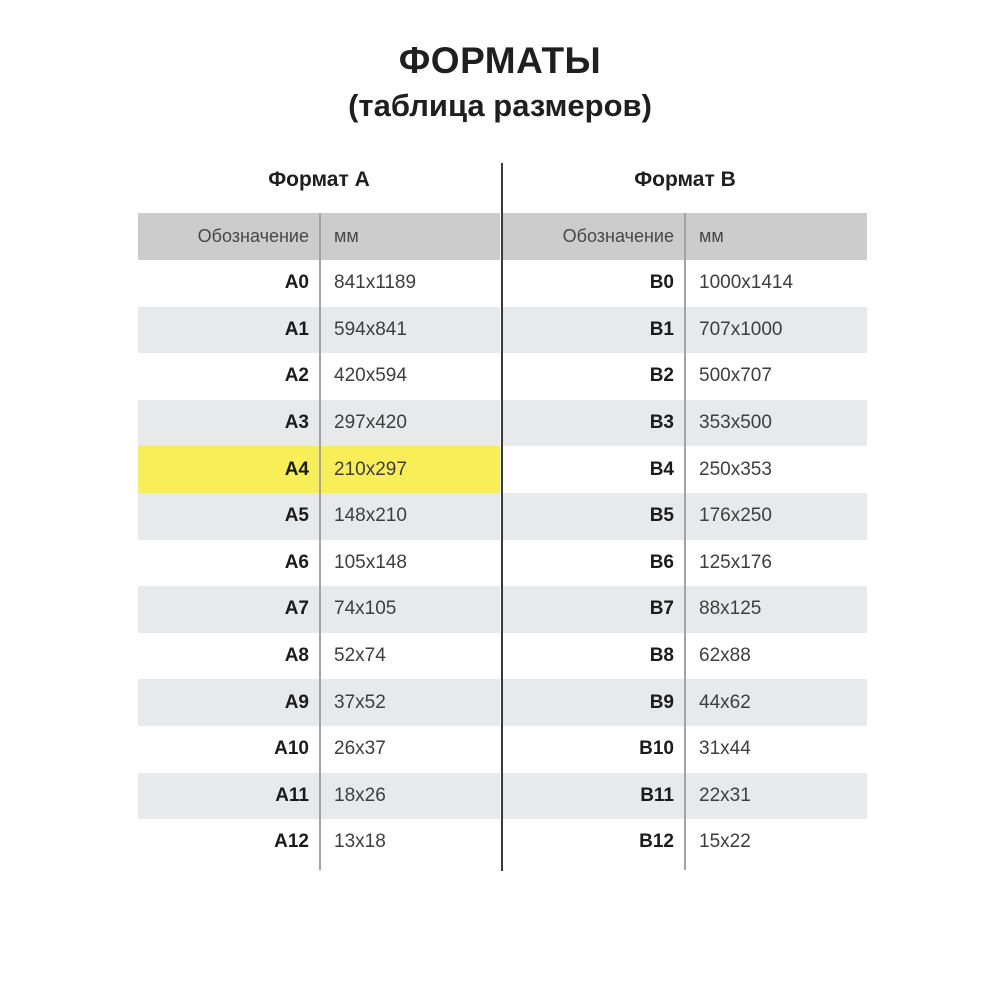 This screenshot has height=1000, width=1000. What do you see at coordinates (725, 749) in the screenshot?
I see `row-size: 31x44` at bounding box center [725, 749].